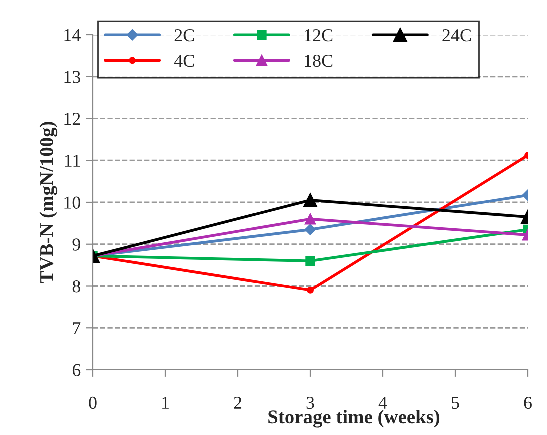 The width and height of the screenshot is (547, 435). What do you see at coordinates (76, 370) in the screenshot?
I see `y-tick-label: 6` at bounding box center [76, 370].